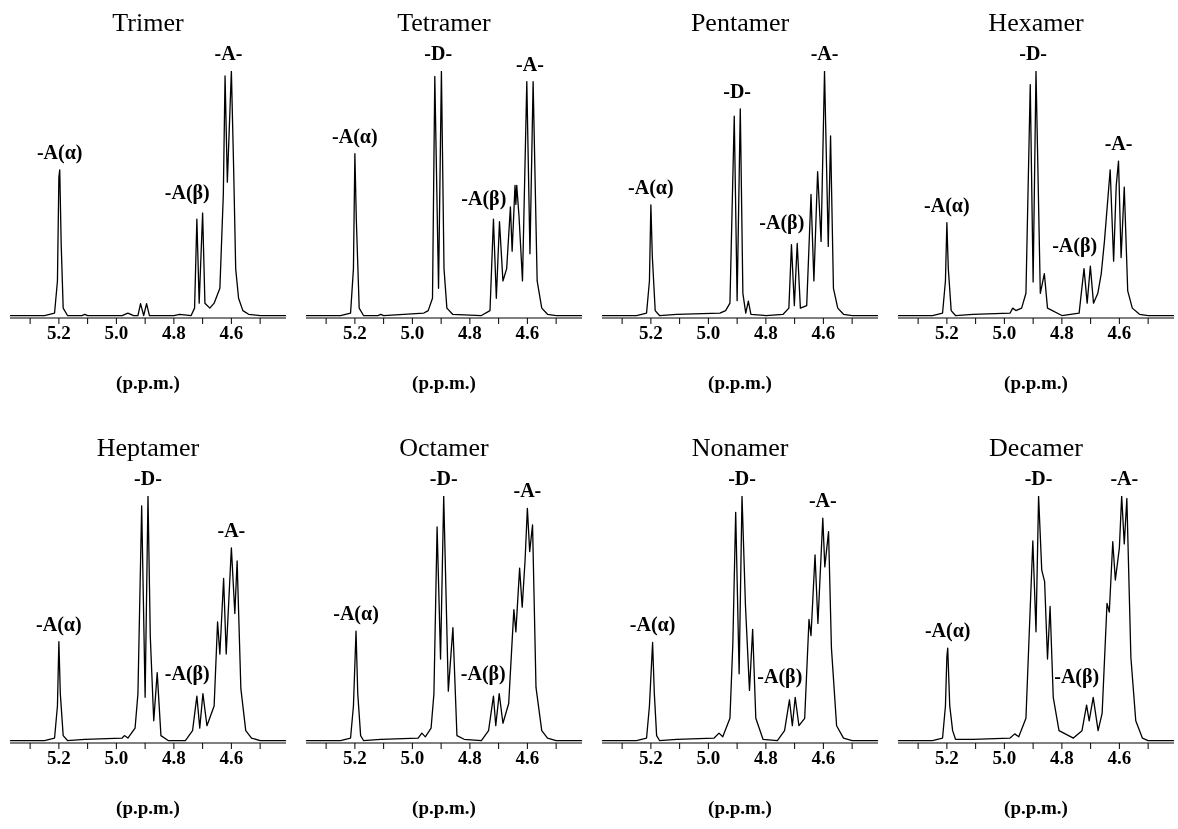  I want to click on chart-title: Tetramer, so click(444, 22).